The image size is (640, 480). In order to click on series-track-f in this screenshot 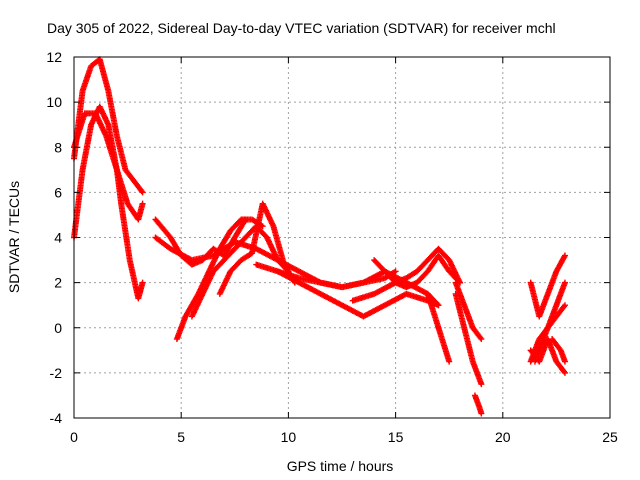, I will do `click(219, 279)`.